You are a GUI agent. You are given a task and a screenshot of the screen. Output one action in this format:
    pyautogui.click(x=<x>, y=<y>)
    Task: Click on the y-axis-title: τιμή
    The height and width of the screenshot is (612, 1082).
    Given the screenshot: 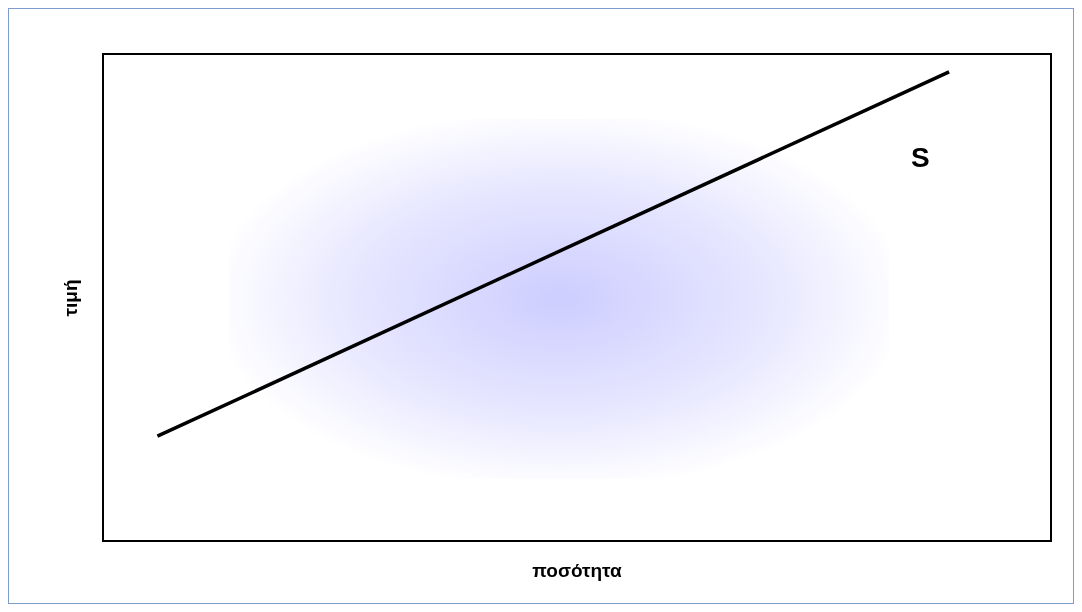 What is the action you would take?
    pyautogui.click(x=71, y=297)
    